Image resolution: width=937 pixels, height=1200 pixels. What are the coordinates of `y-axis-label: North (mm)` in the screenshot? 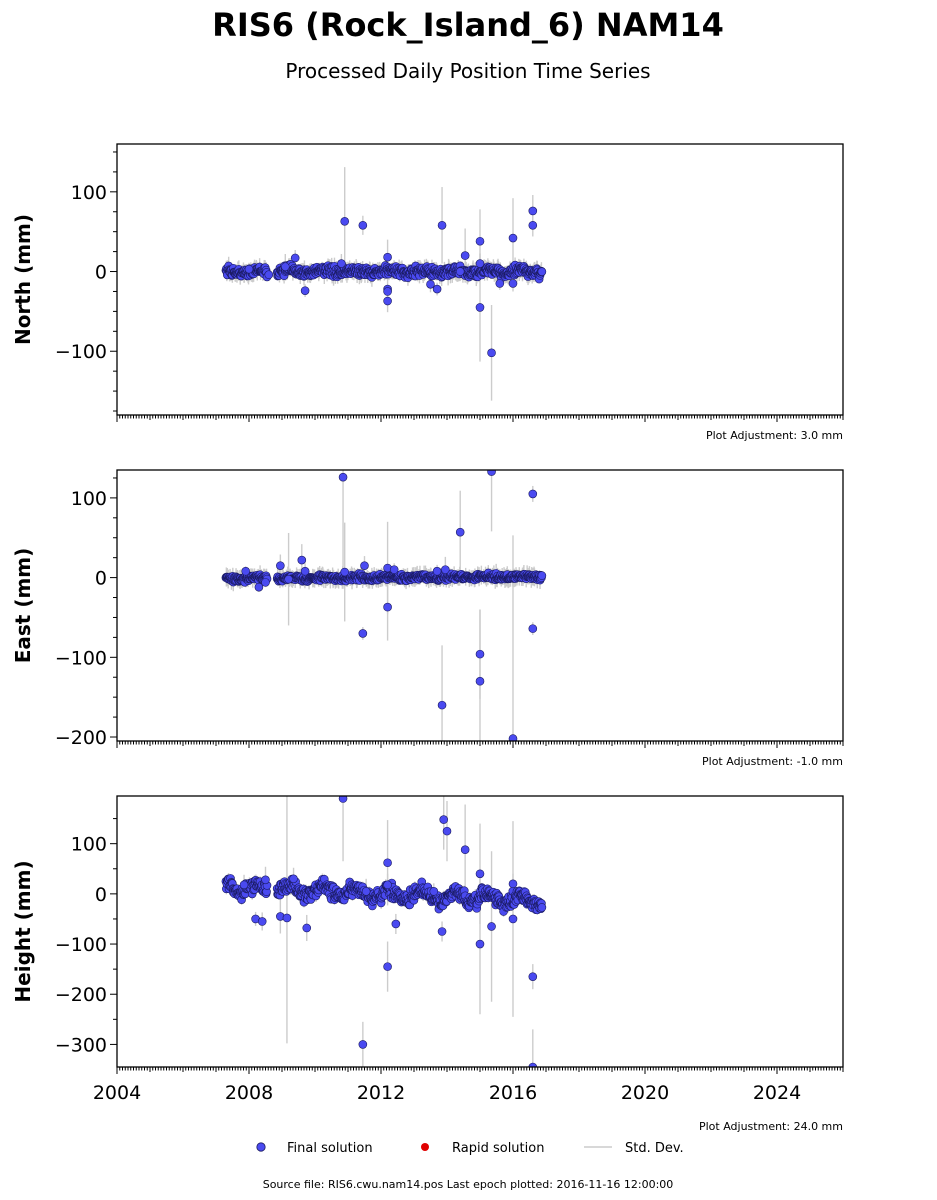 It's located at (23, 279).